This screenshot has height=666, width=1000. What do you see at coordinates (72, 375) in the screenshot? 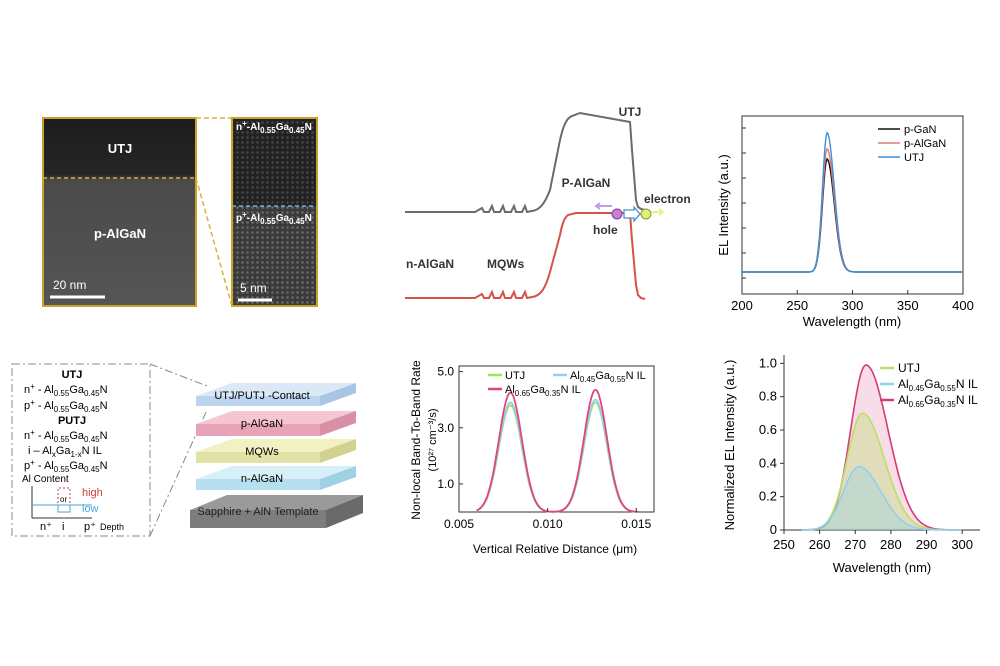
I see `schematic-utj-title: UTJ` at bounding box center [72, 375].